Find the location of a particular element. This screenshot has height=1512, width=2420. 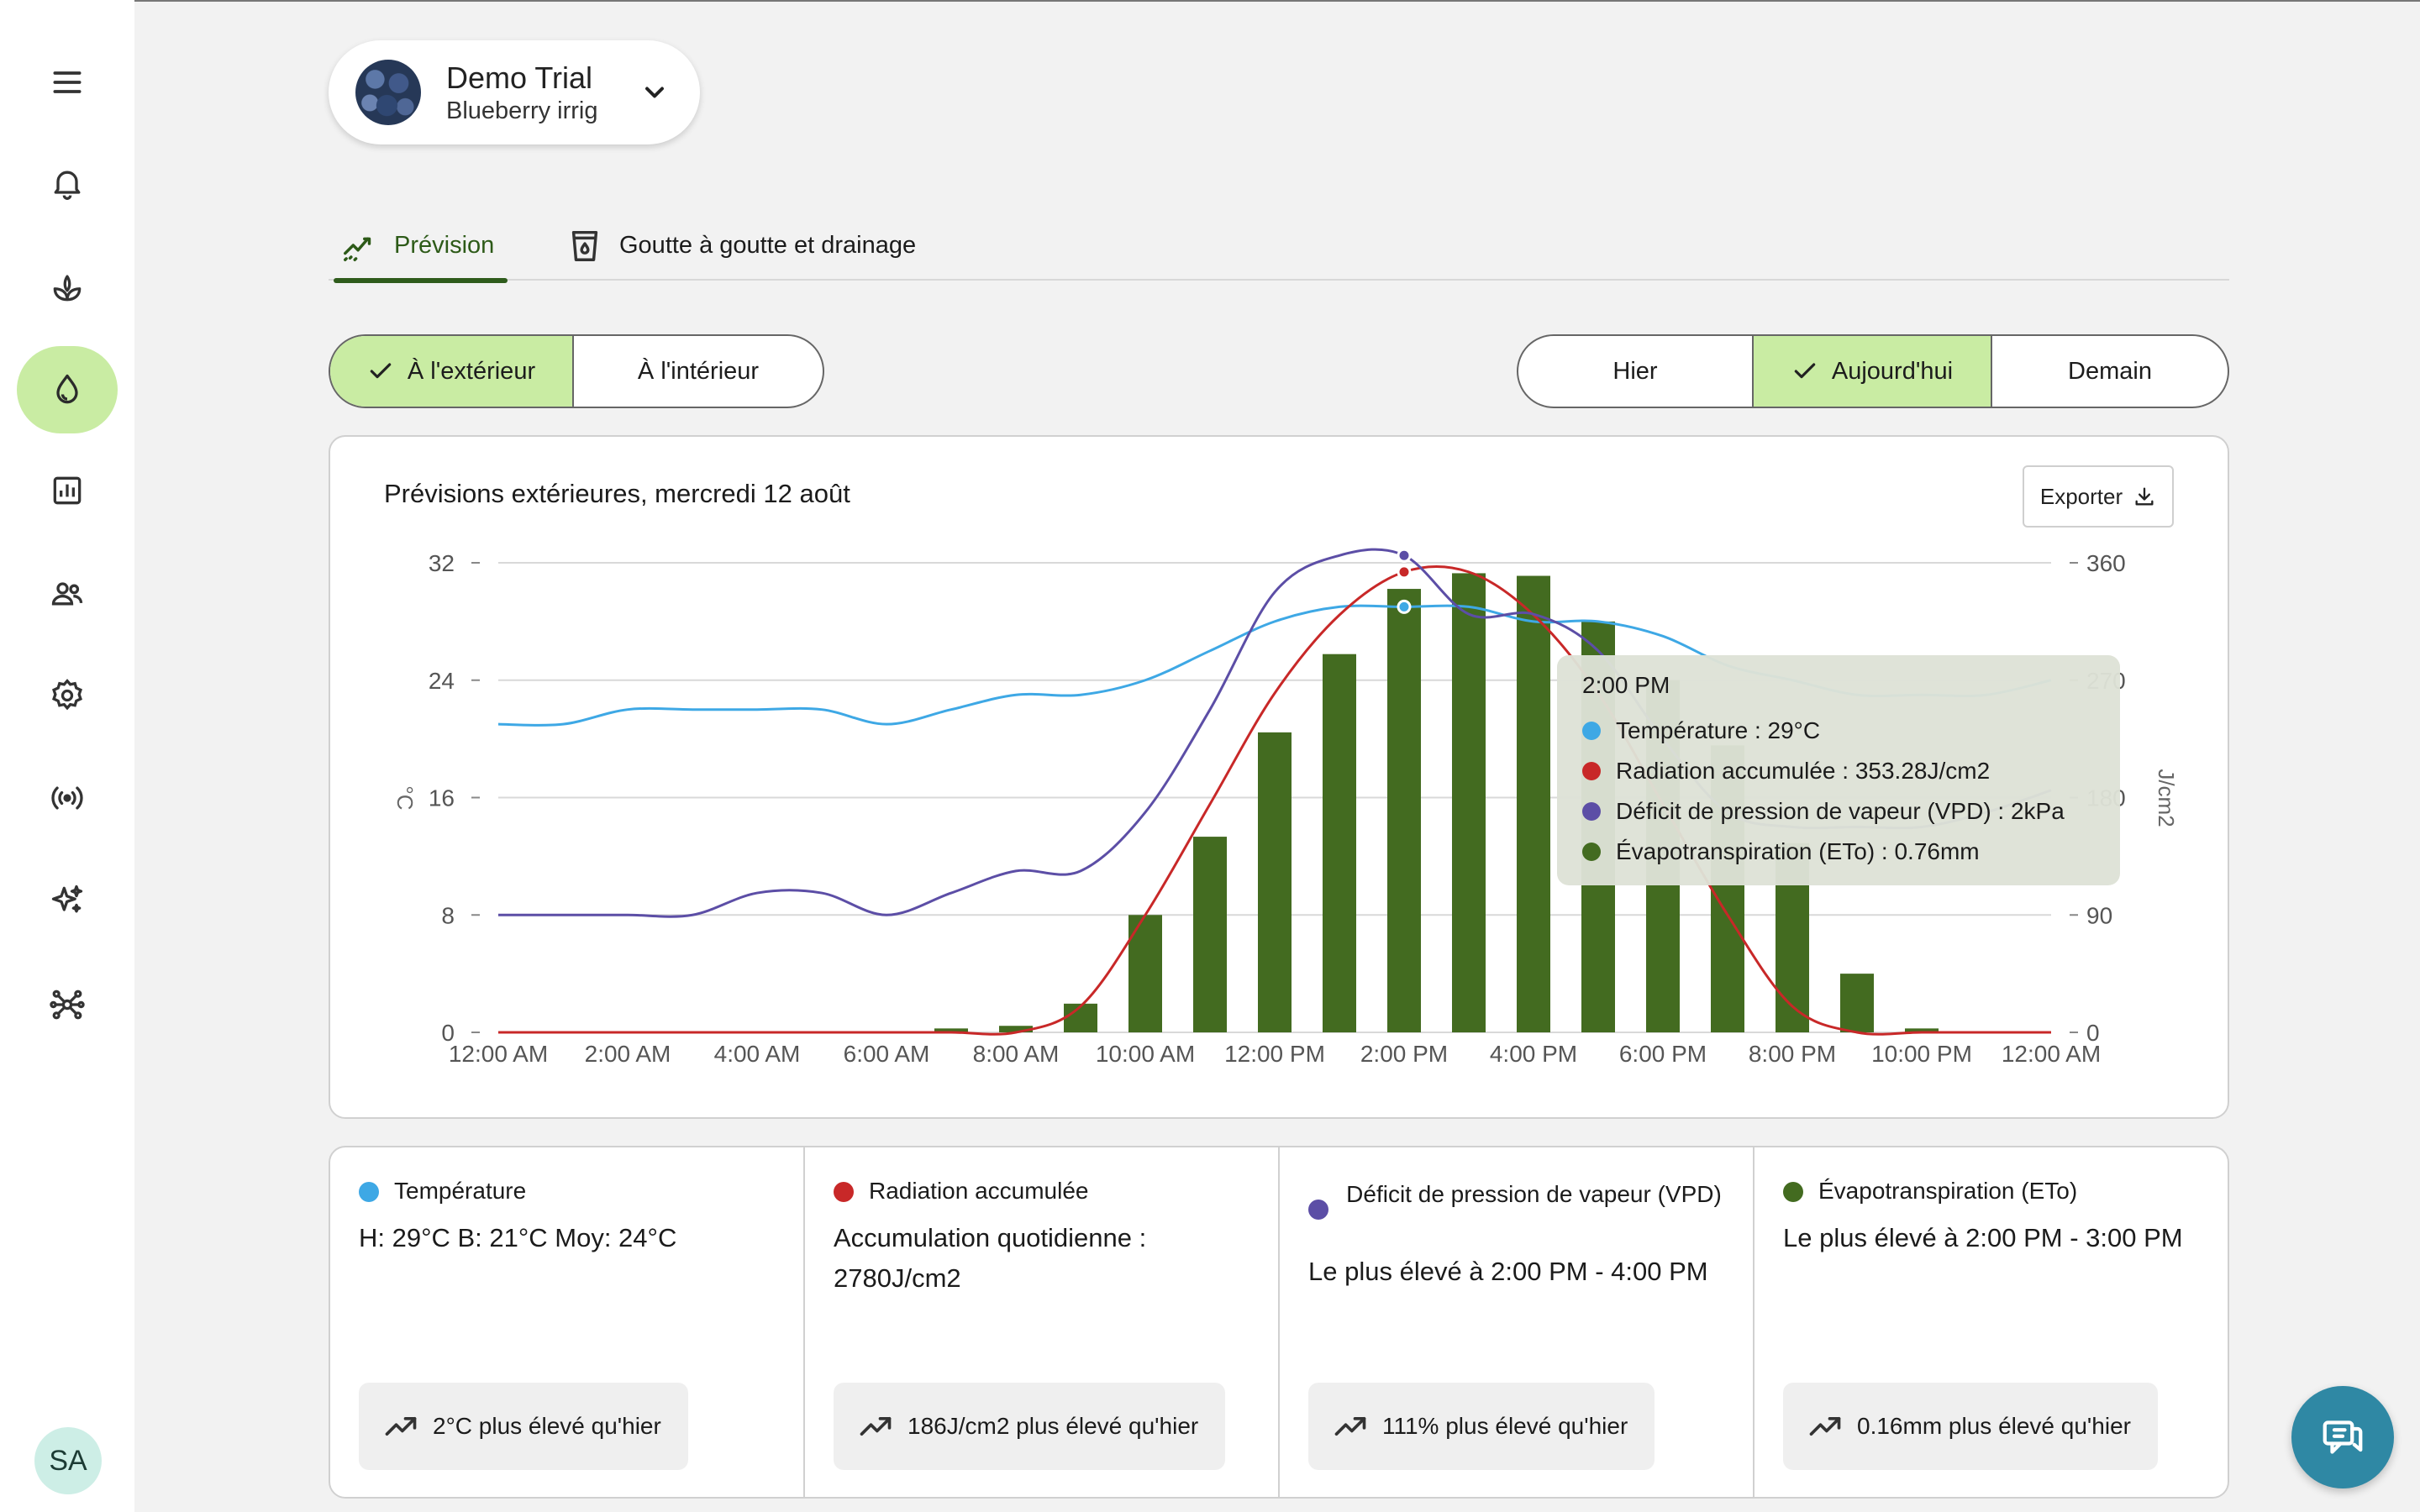

sidebar: SA is located at coordinates (67, 756).